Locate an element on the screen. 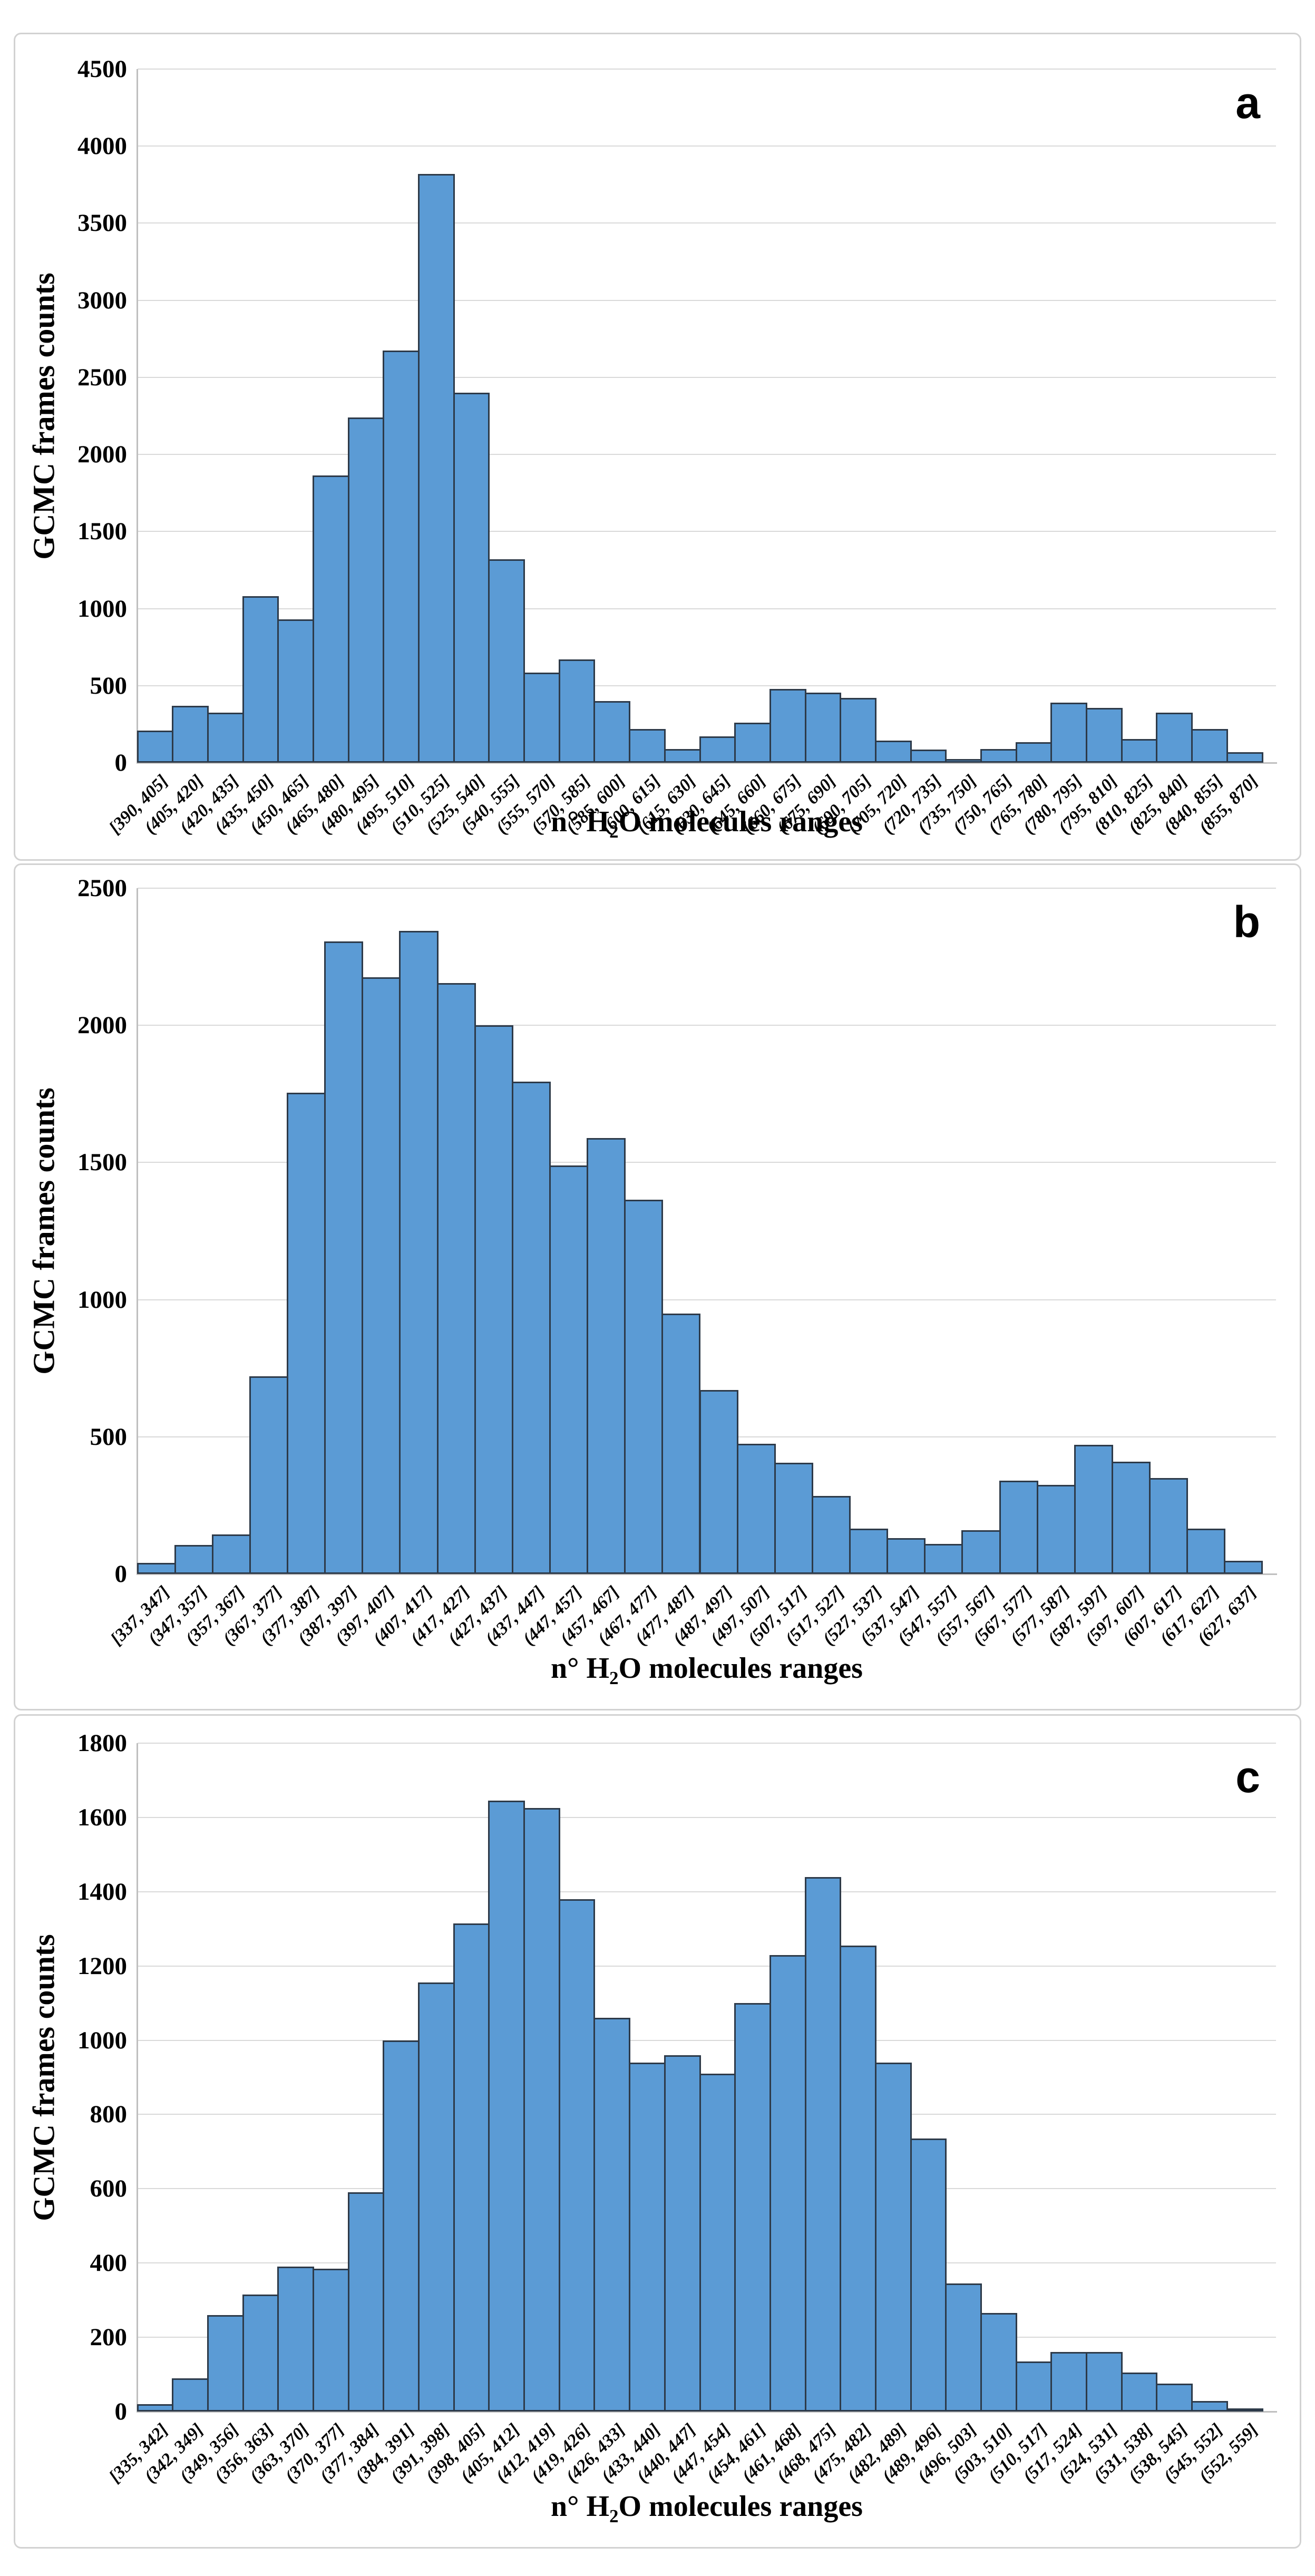  panel-label-a: a is located at coordinates (1247, 103).